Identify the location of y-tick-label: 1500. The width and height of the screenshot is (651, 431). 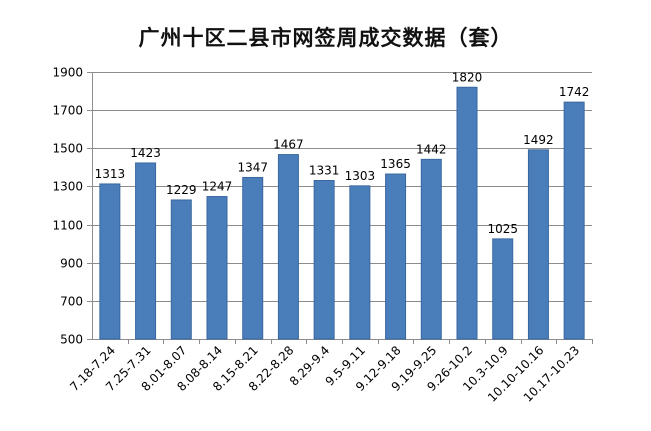
(67, 149).